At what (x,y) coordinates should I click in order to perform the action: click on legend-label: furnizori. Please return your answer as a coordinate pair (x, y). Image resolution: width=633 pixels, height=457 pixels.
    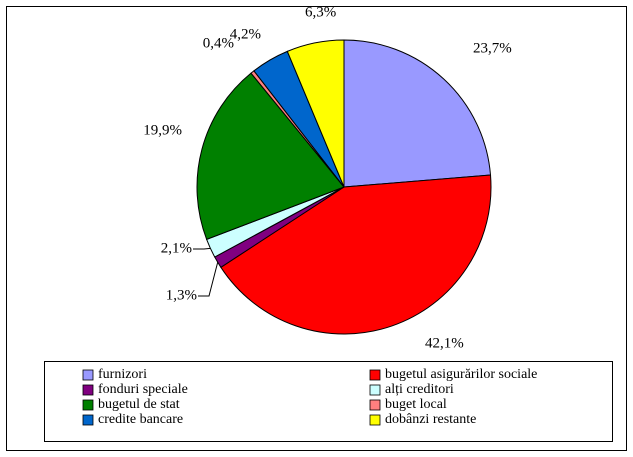
    Looking at the image, I should click on (122, 374).